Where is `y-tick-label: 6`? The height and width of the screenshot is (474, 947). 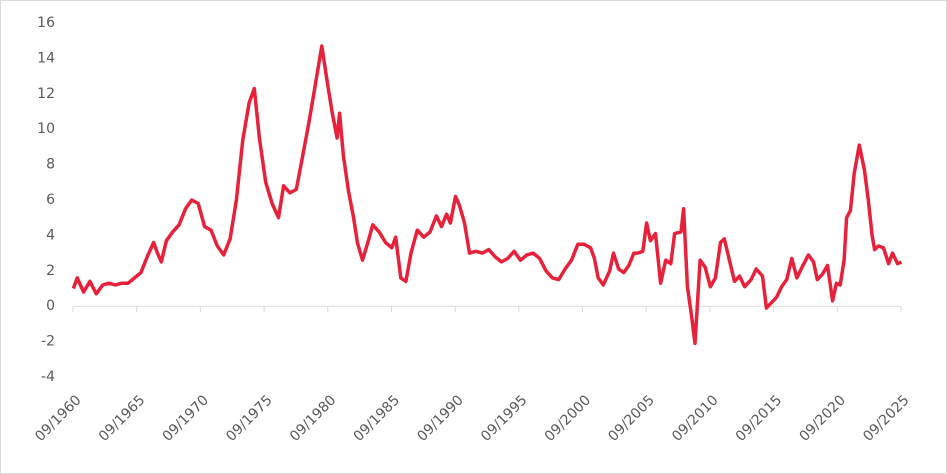
y-tick-label: 6 is located at coordinates (50, 200).